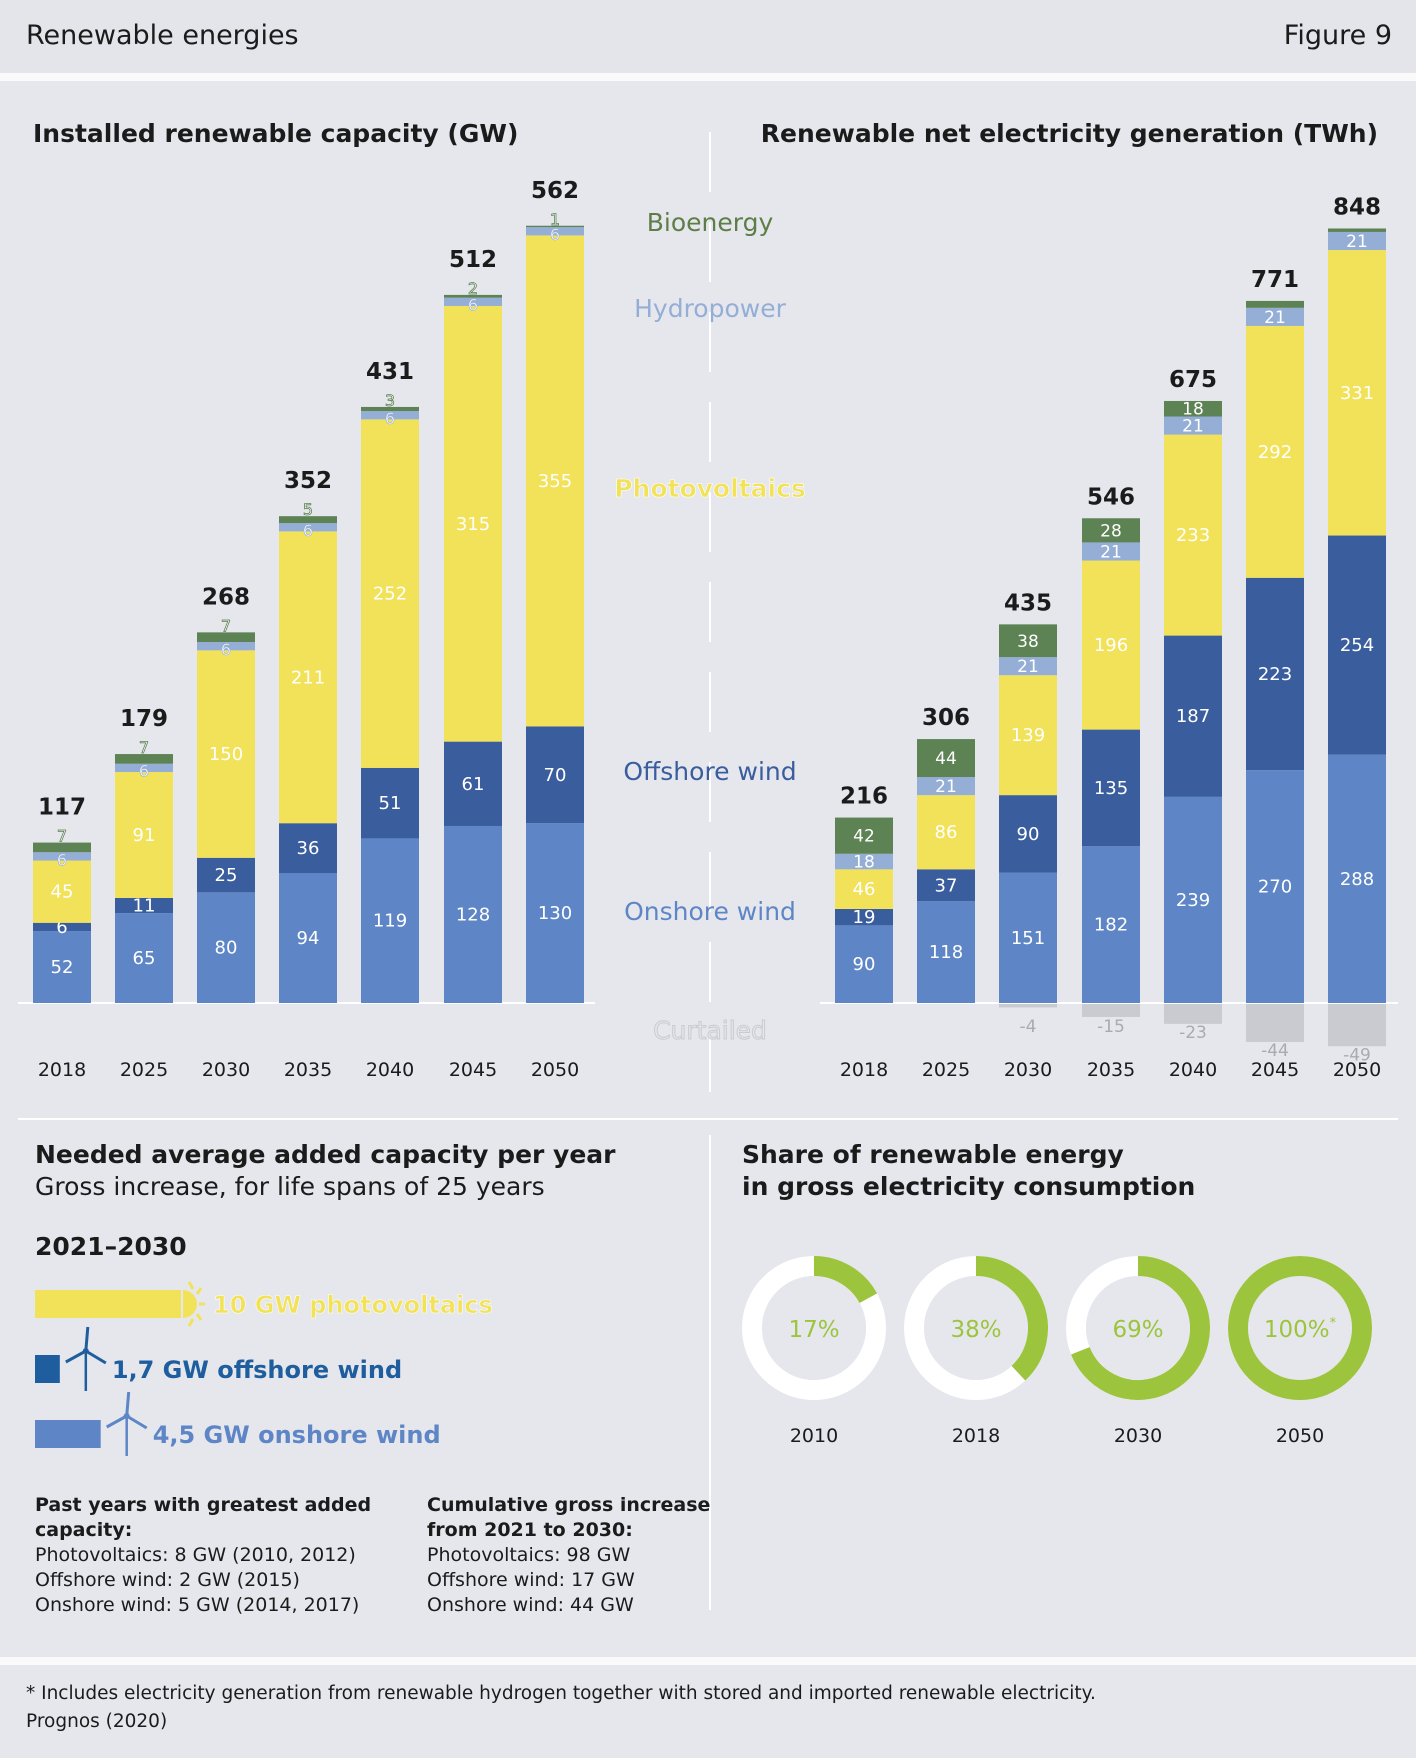  Describe the element at coordinates (710, 1030) in the screenshot. I see `legend-curtailed: Curtailed` at that location.